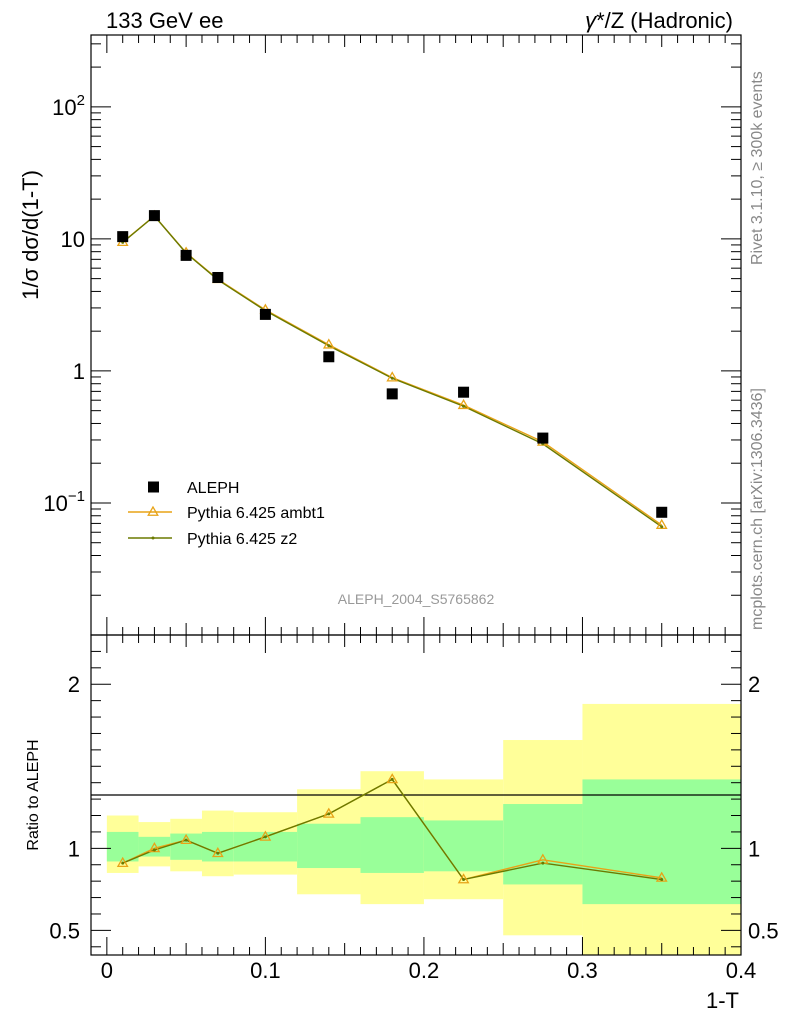  I want to click on legend-z2-marker, so click(153, 538).